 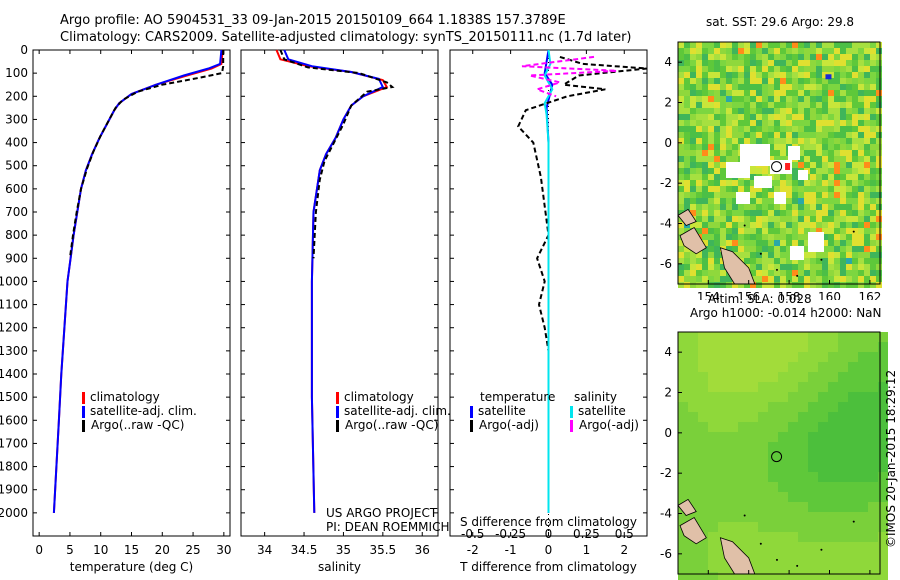 I want to click on missing-data-patch, so click(x=794, y=153).